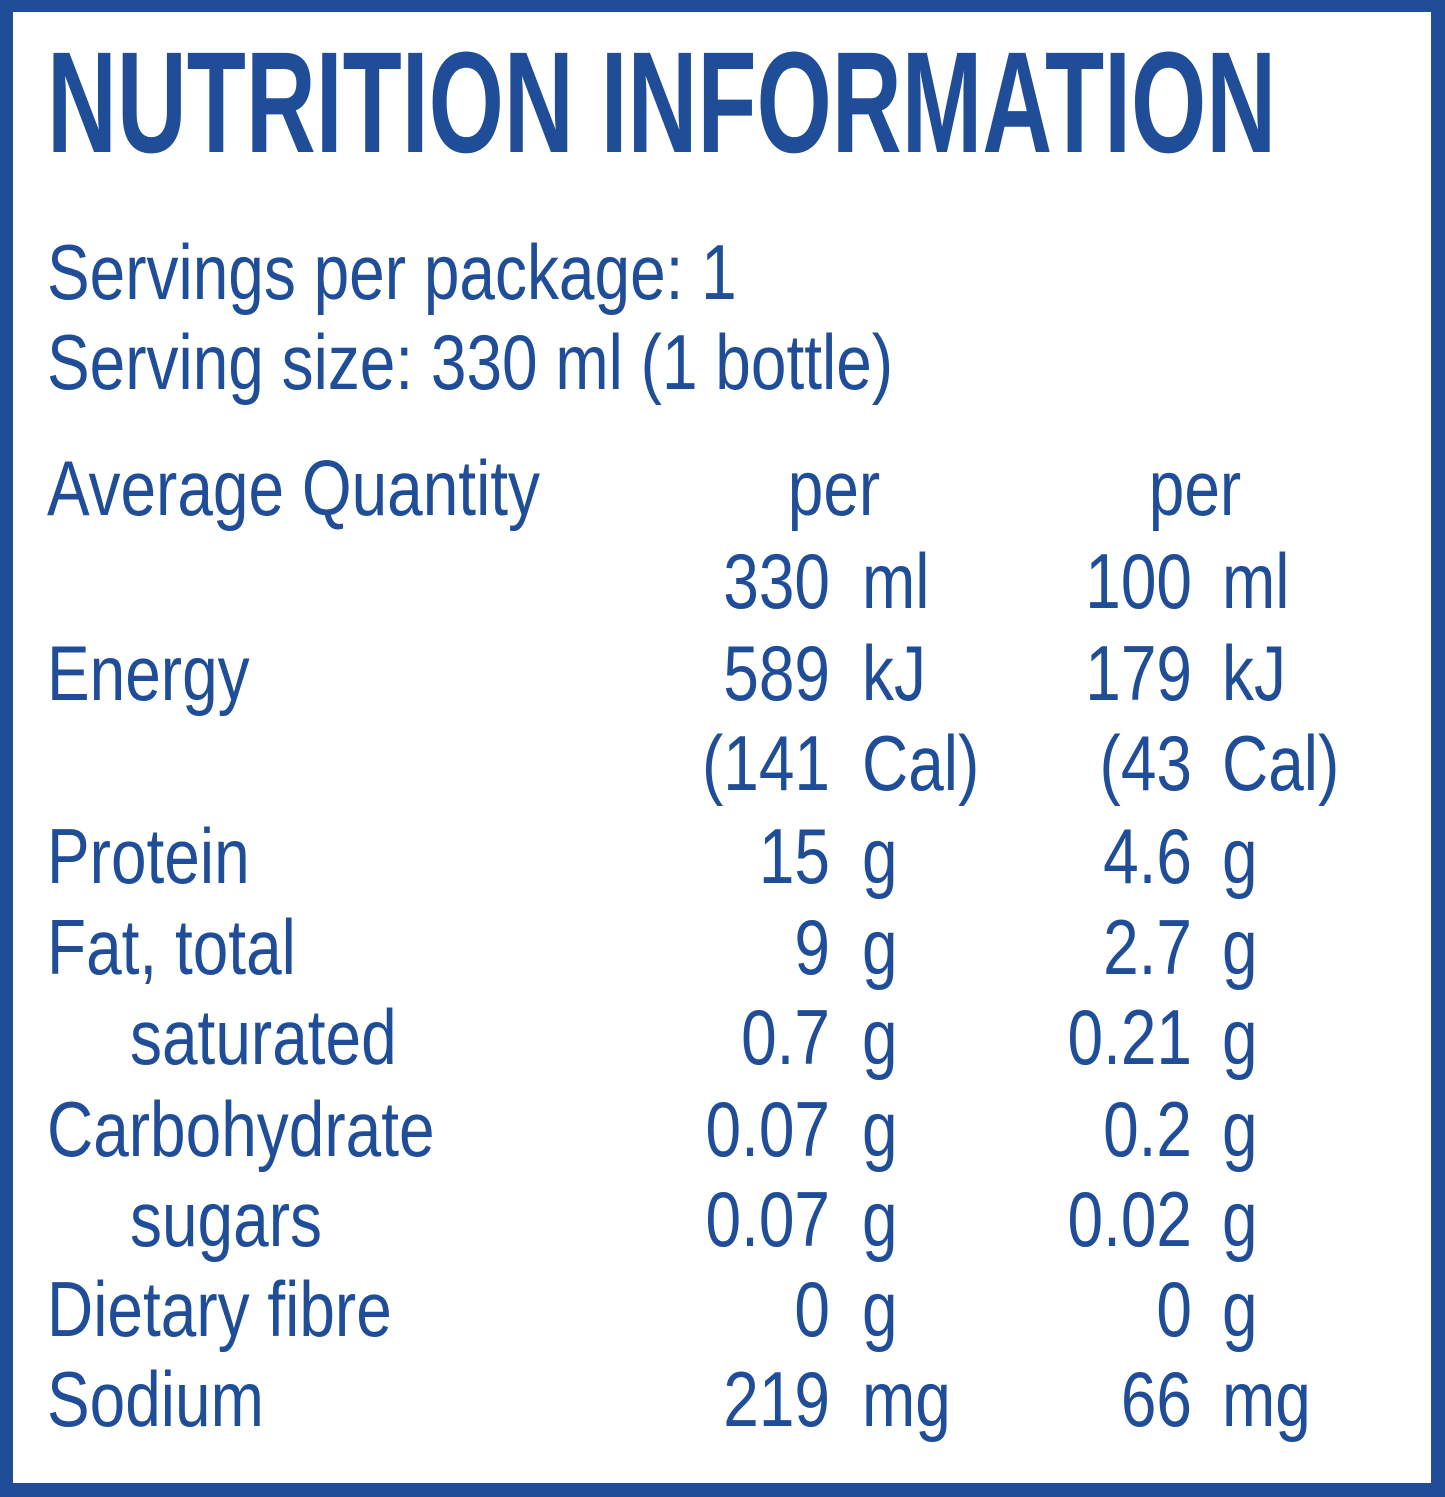  I want to click on nutrient-name-sub: sugars, so click(226, 1219).